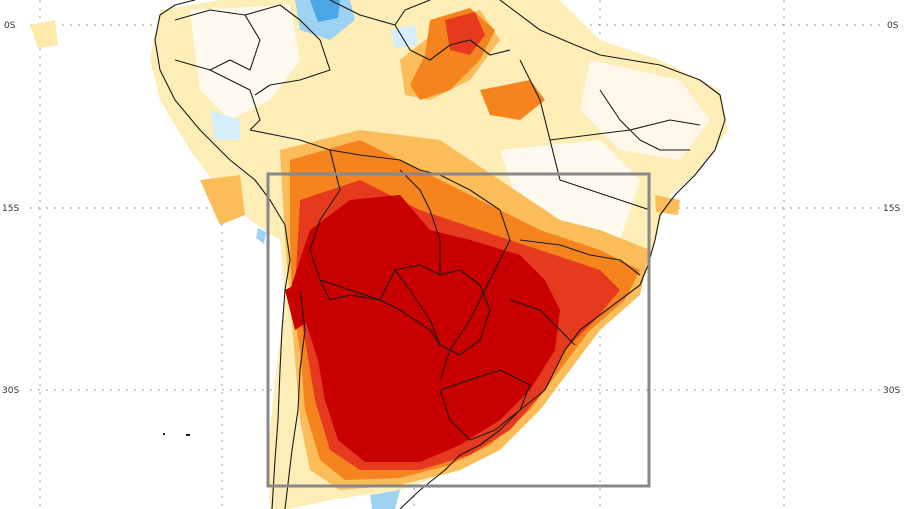 The image size is (906, 509). I want to click on latitude-labels-left: 0S 15S 30S, so click(10, 208).